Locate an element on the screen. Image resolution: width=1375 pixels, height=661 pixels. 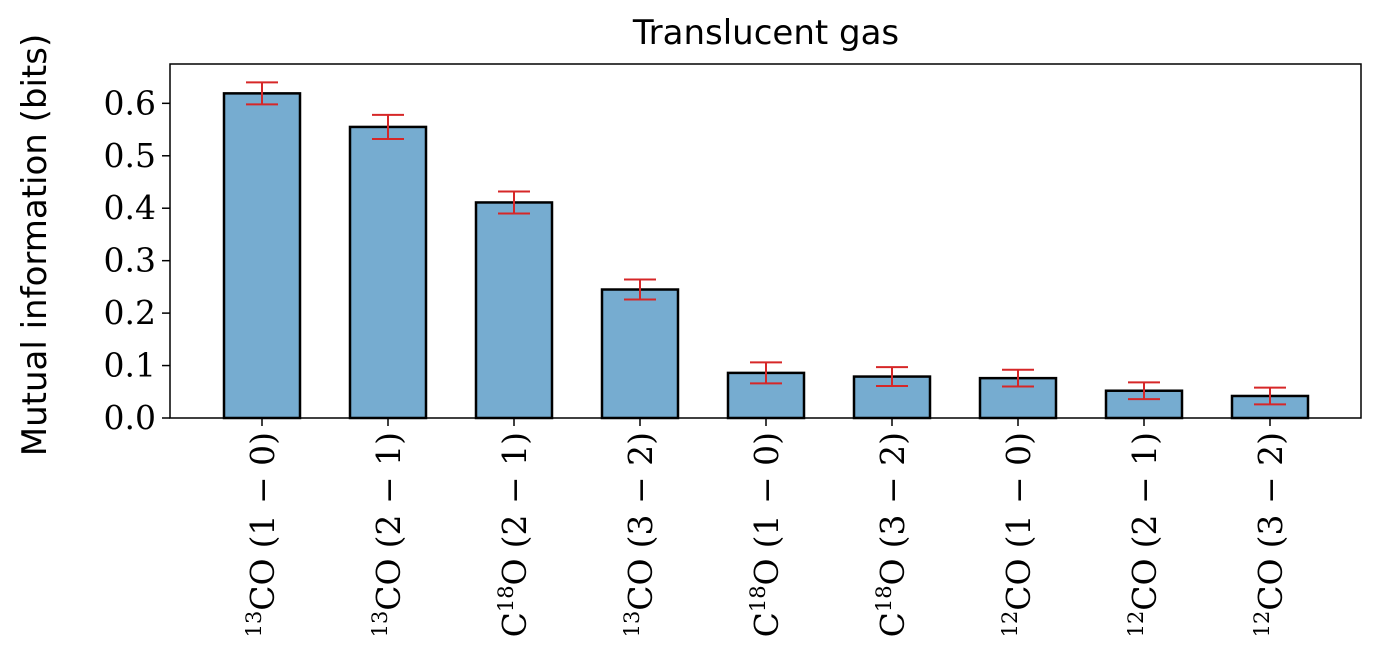
x-tick-label: C18O (3 − 2) is located at coordinates (892, 534).